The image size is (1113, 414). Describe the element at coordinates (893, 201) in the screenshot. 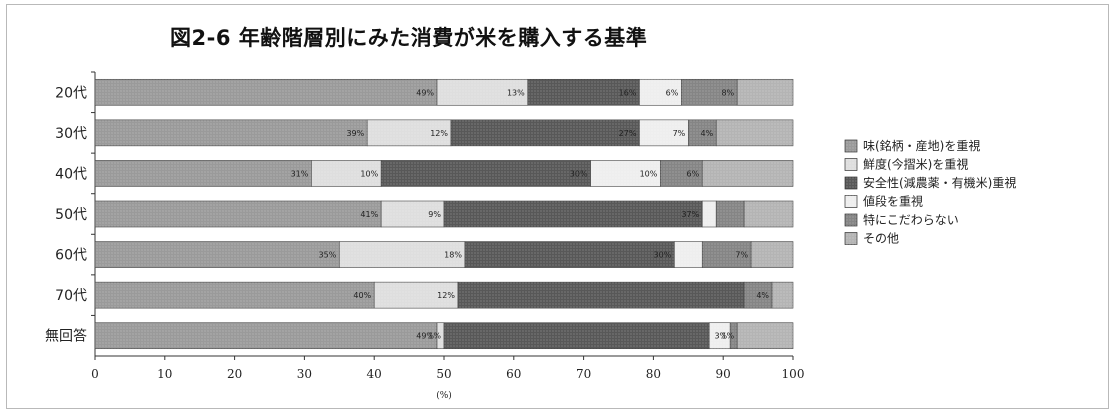

I see `legend-label: 値段を重視` at that location.